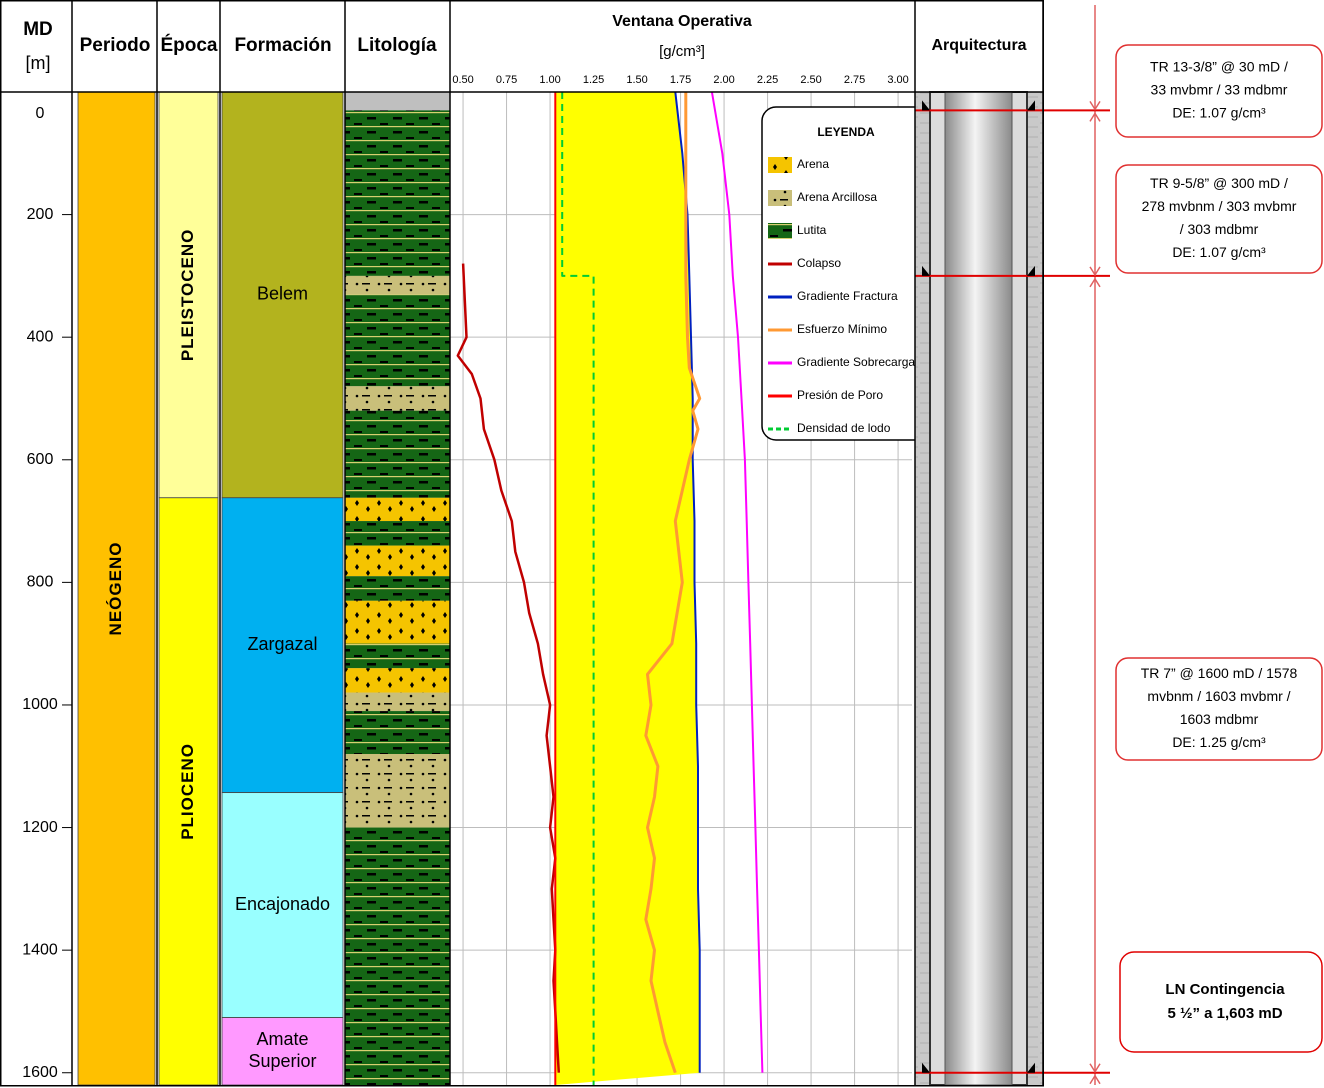 Image resolution: width=1324 pixels, height=1088 pixels. What do you see at coordinates (397, 45) in the screenshot?
I see `header-lithology: Litología` at bounding box center [397, 45].